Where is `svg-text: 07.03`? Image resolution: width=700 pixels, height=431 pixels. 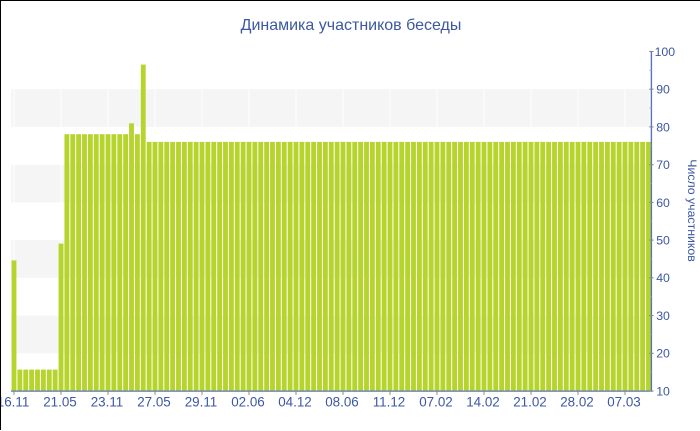
svg-text: 07.03 is located at coordinates (624, 401).